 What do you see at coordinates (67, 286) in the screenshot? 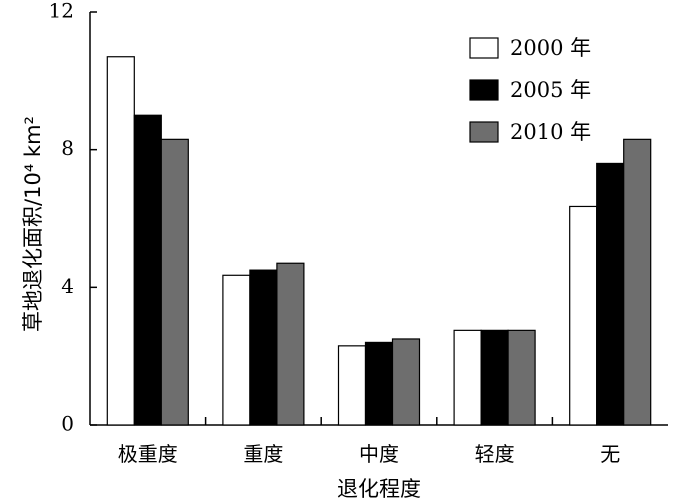
I see `y-tick-label: 4` at bounding box center [67, 286].